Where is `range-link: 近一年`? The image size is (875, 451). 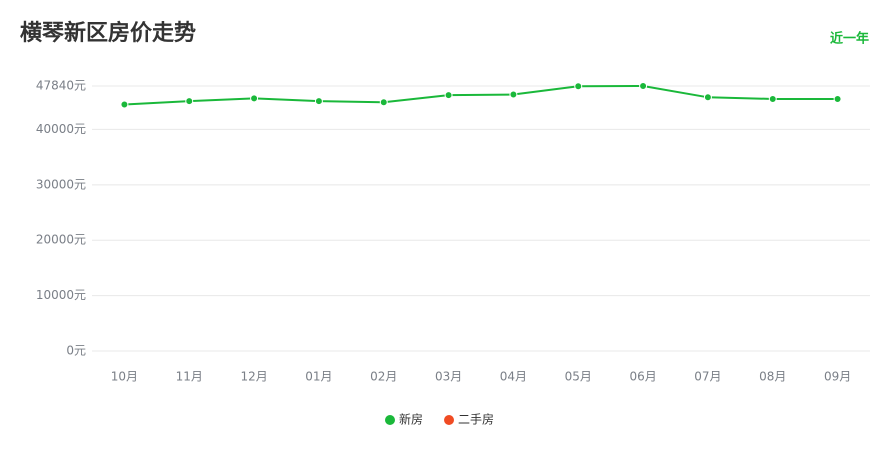 range-link: 近一年 is located at coordinates (849, 39).